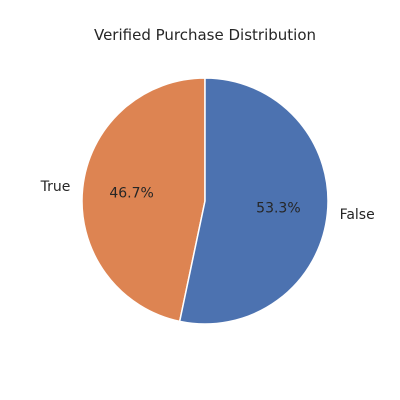 The image size is (400, 400). Describe the element at coordinates (278, 209) in the screenshot. I see `slice-percent-false: 53.3%` at that location.